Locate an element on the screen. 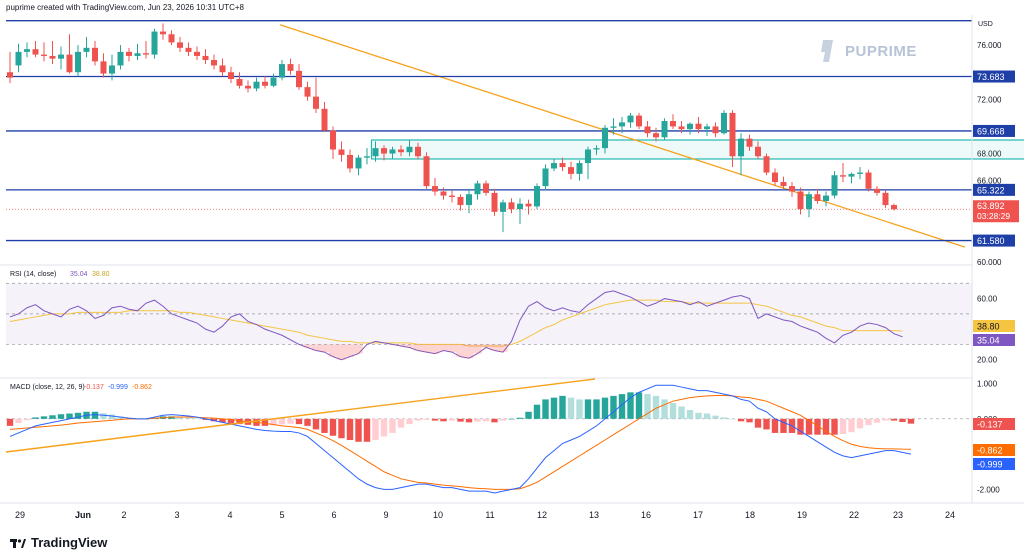  x-axis-tick-7: 9 is located at coordinates (385, 515).